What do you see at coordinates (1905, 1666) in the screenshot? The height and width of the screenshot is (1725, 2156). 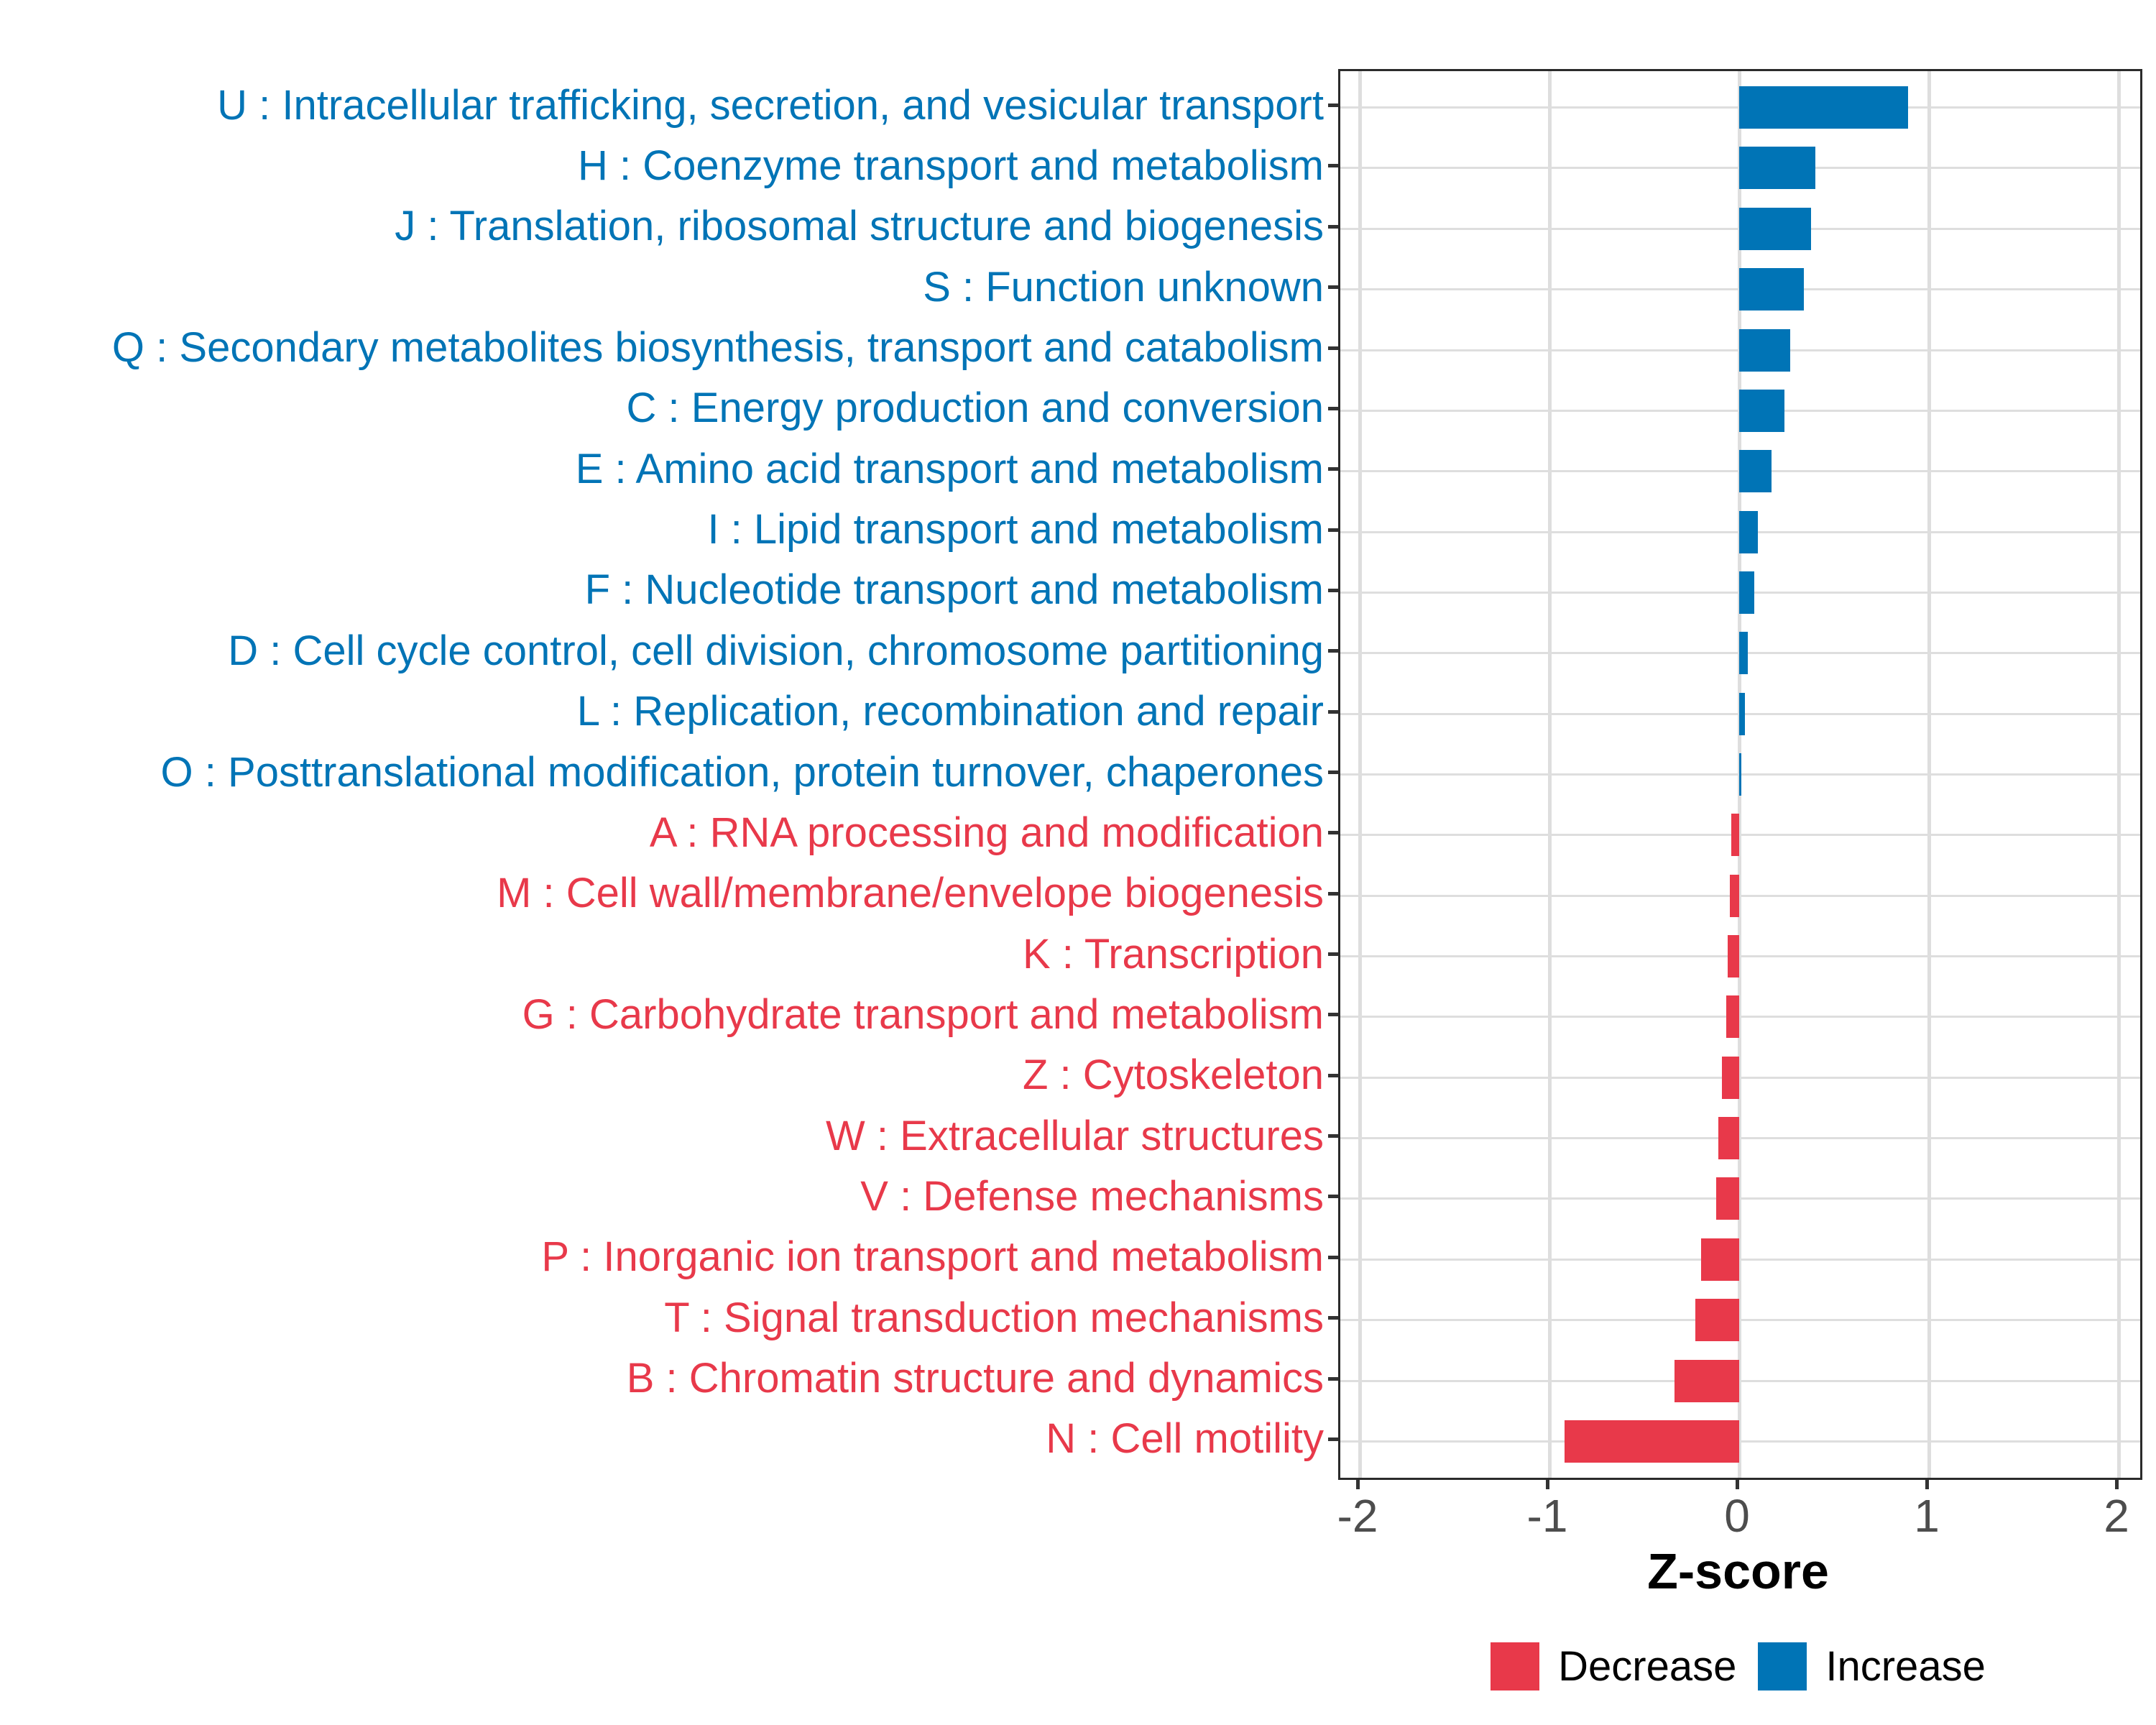 I see `legend-label-increase: Increase` at bounding box center [1905, 1666].